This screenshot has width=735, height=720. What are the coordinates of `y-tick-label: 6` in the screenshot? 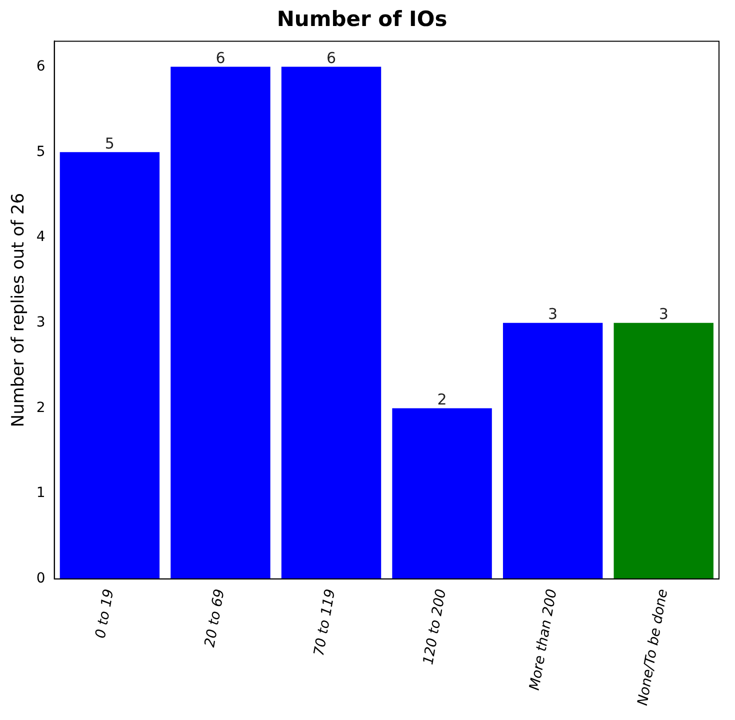 It's located at (41, 66).